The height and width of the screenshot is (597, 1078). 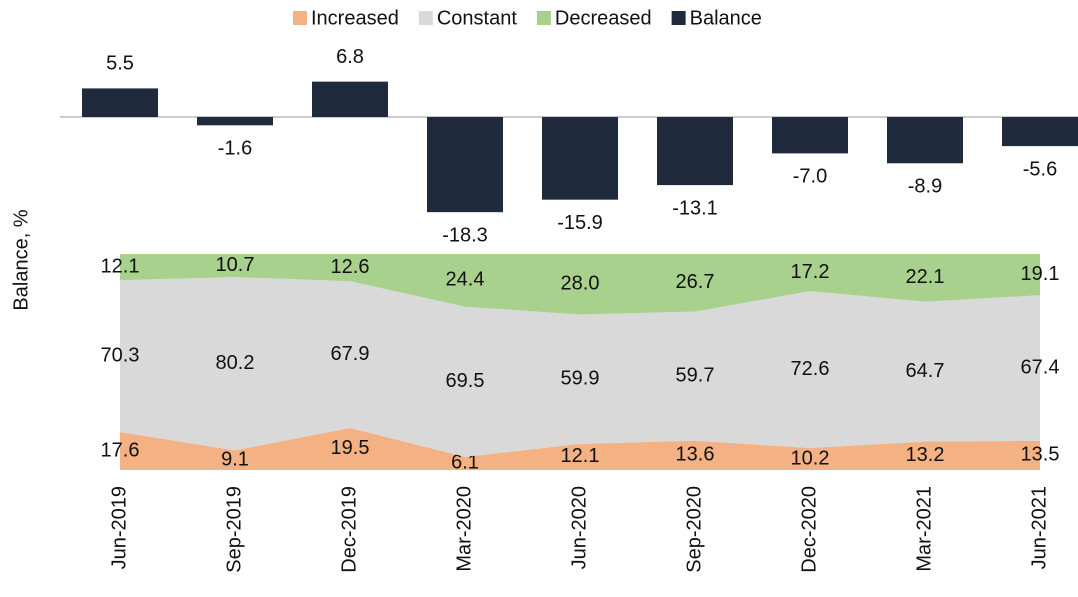 I want to click on area-value-label: 22.1, so click(x=925, y=277).